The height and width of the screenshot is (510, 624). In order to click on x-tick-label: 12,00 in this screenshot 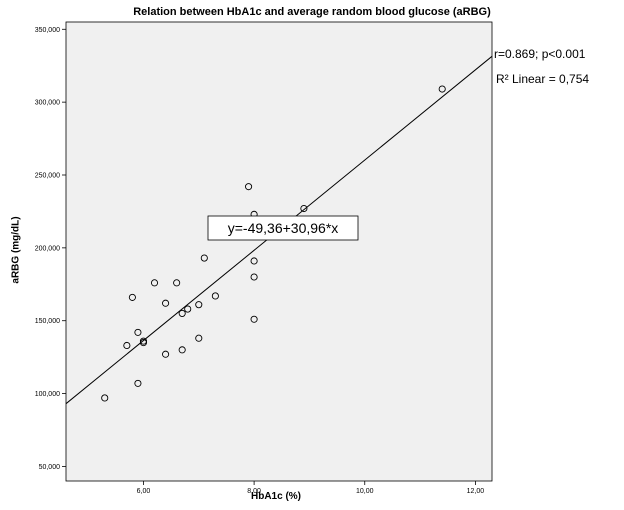, I will do `click(476, 491)`.